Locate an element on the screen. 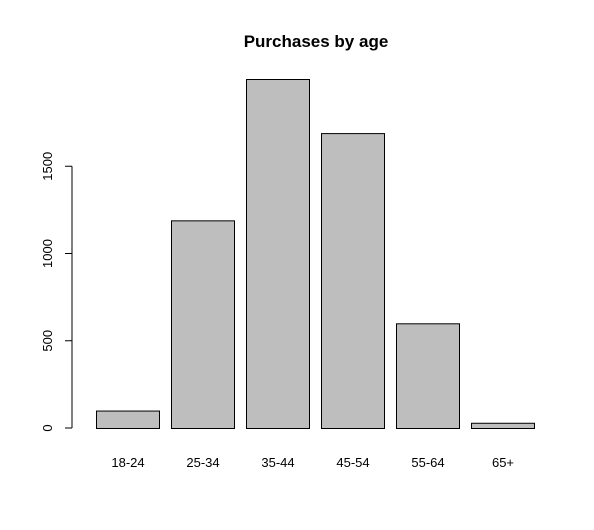  x-tick-label: 35-44 is located at coordinates (277, 462).